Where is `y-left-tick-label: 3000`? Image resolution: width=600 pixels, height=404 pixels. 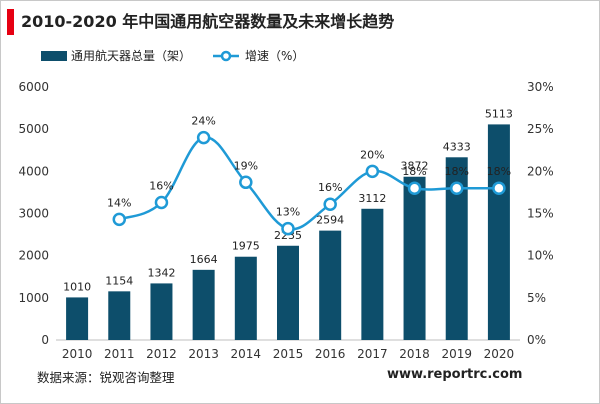
y-left-tick-label: 3000 is located at coordinates (33, 214).